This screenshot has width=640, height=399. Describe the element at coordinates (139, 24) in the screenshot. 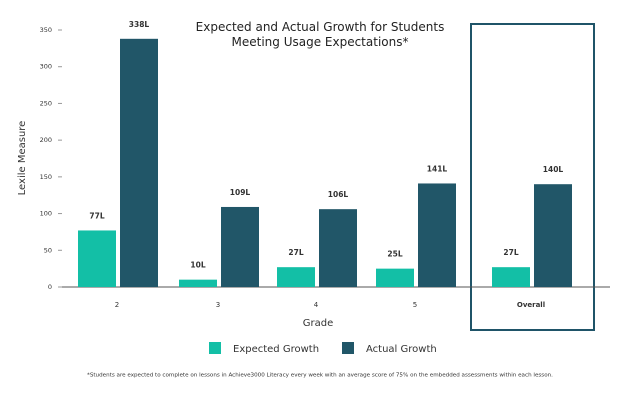

I see `value-label: 338L` at that location.